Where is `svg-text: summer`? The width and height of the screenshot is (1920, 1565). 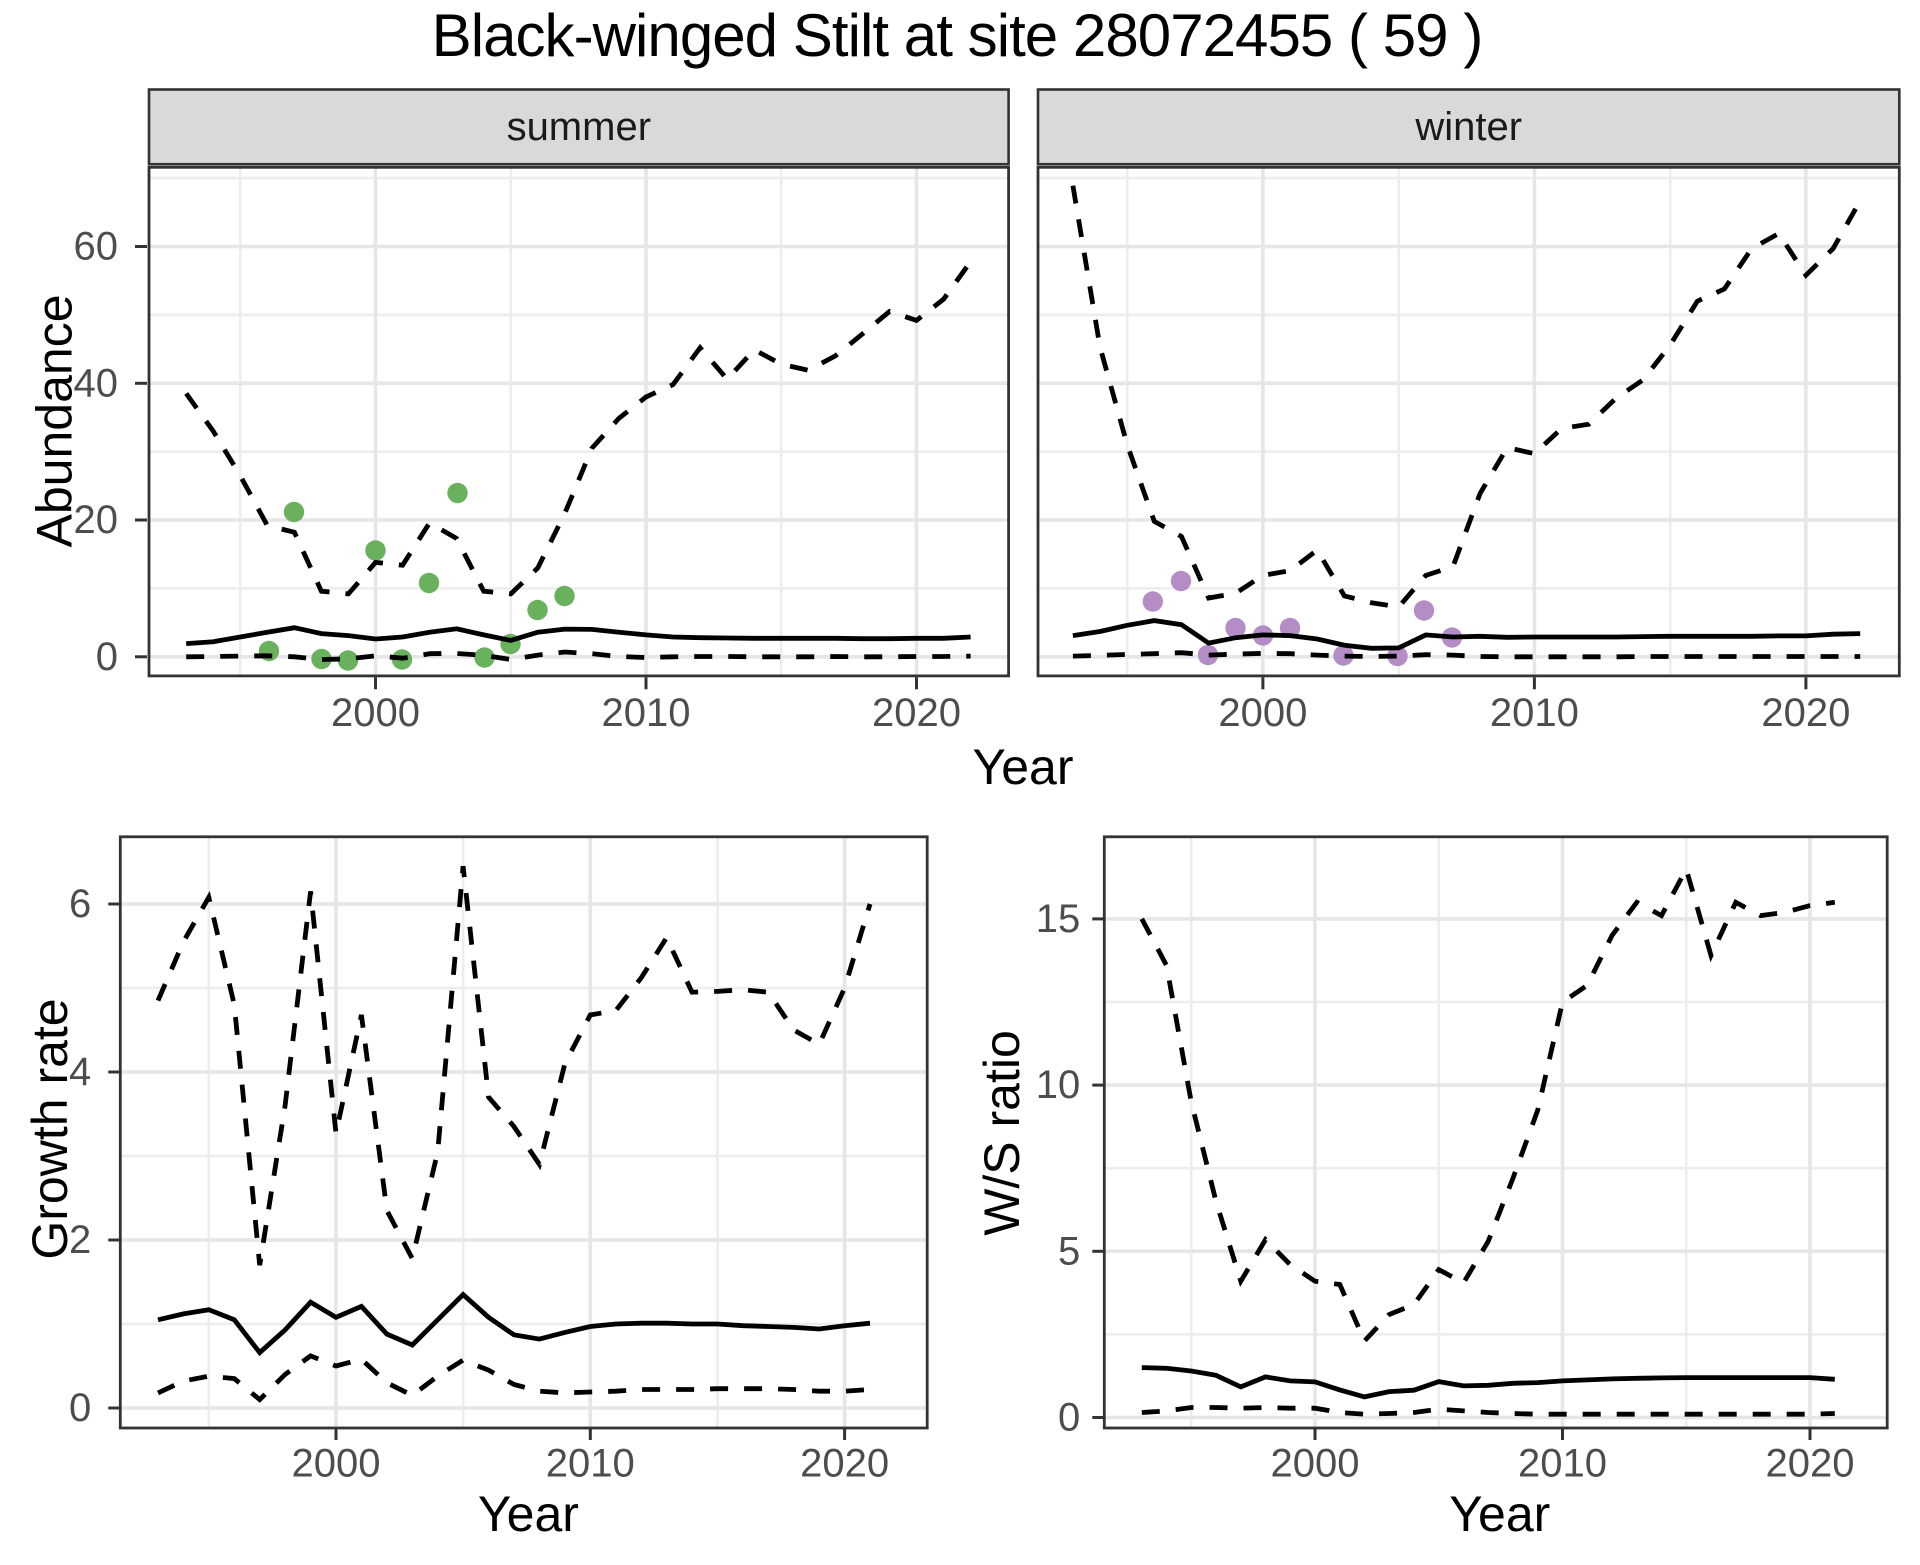
svg-text: summer is located at coordinates (579, 127).